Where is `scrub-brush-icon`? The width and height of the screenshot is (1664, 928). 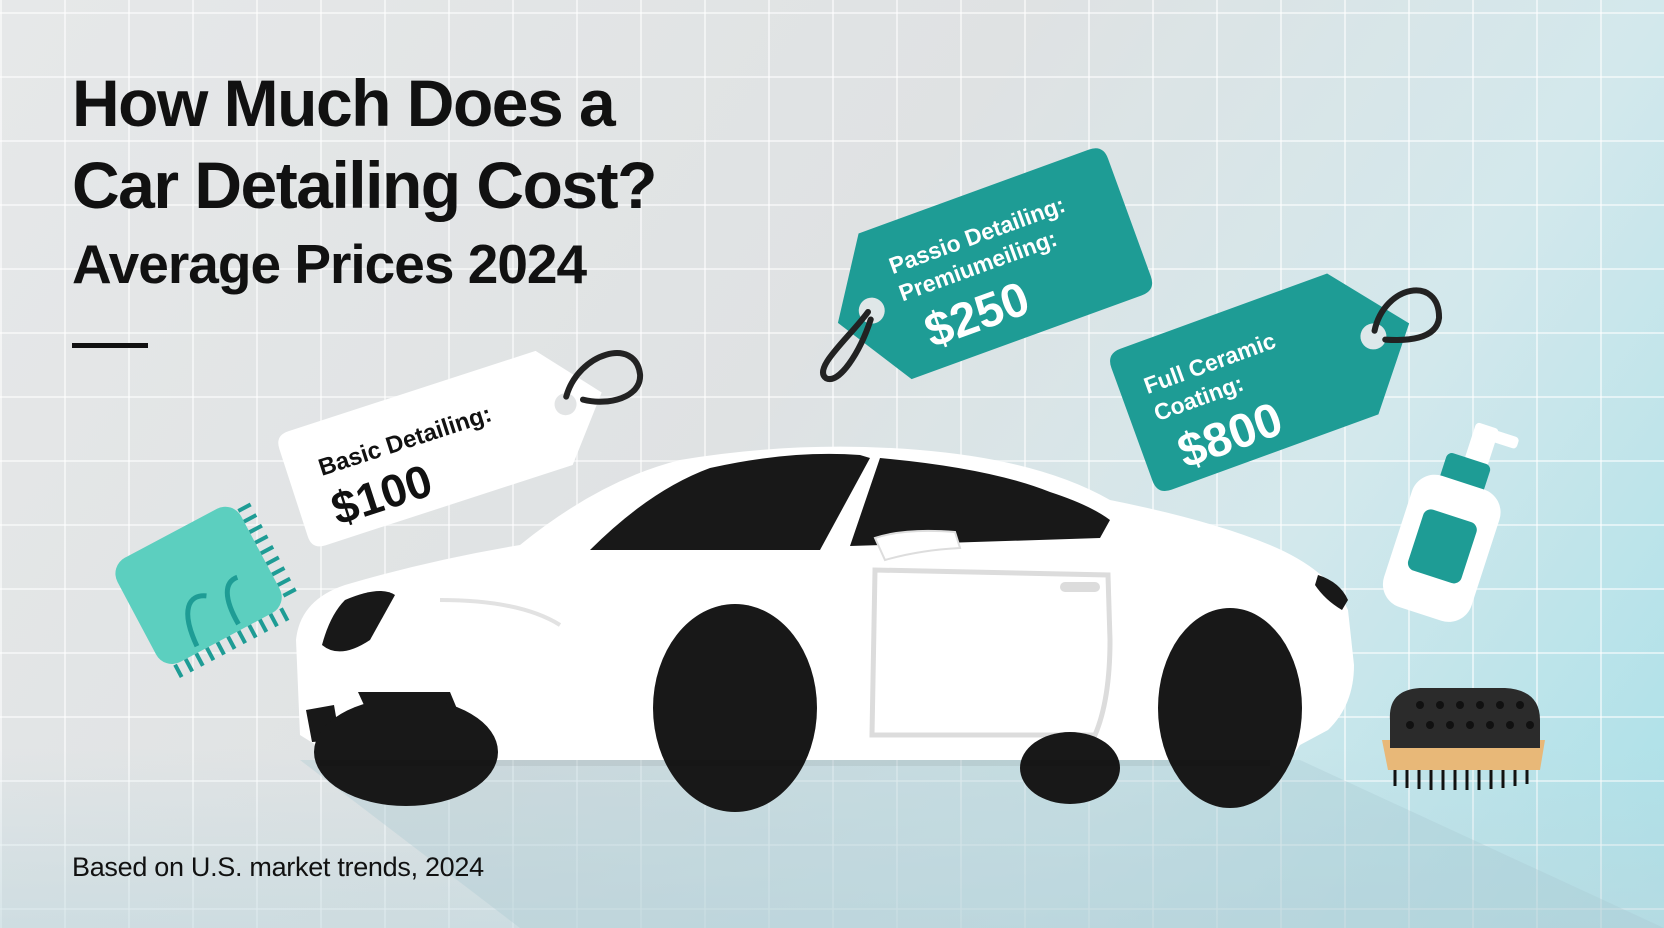 scrub-brush-icon is located at coordinates (1463, 739).